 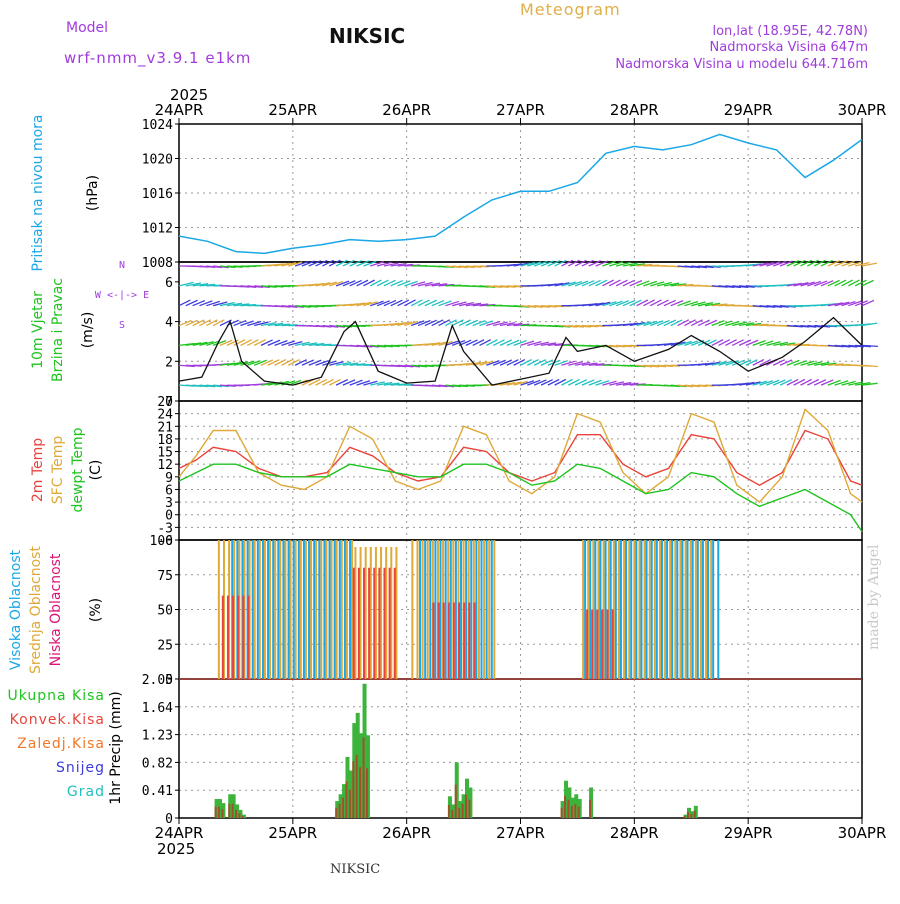 I want to click on precip-legend-item: Ukupna Kisa, so click(x=56, y=696).